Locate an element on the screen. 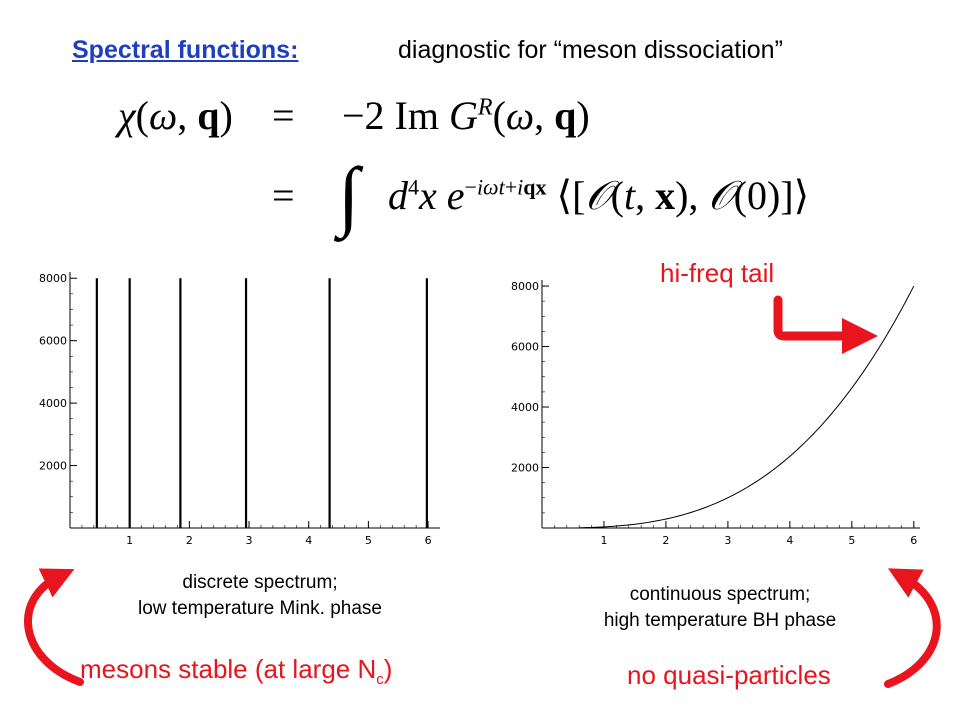 The height and width of the screenshot is (720, 960). right-caption-line2: high temperature BH phase is located at coordinates (720, 620).